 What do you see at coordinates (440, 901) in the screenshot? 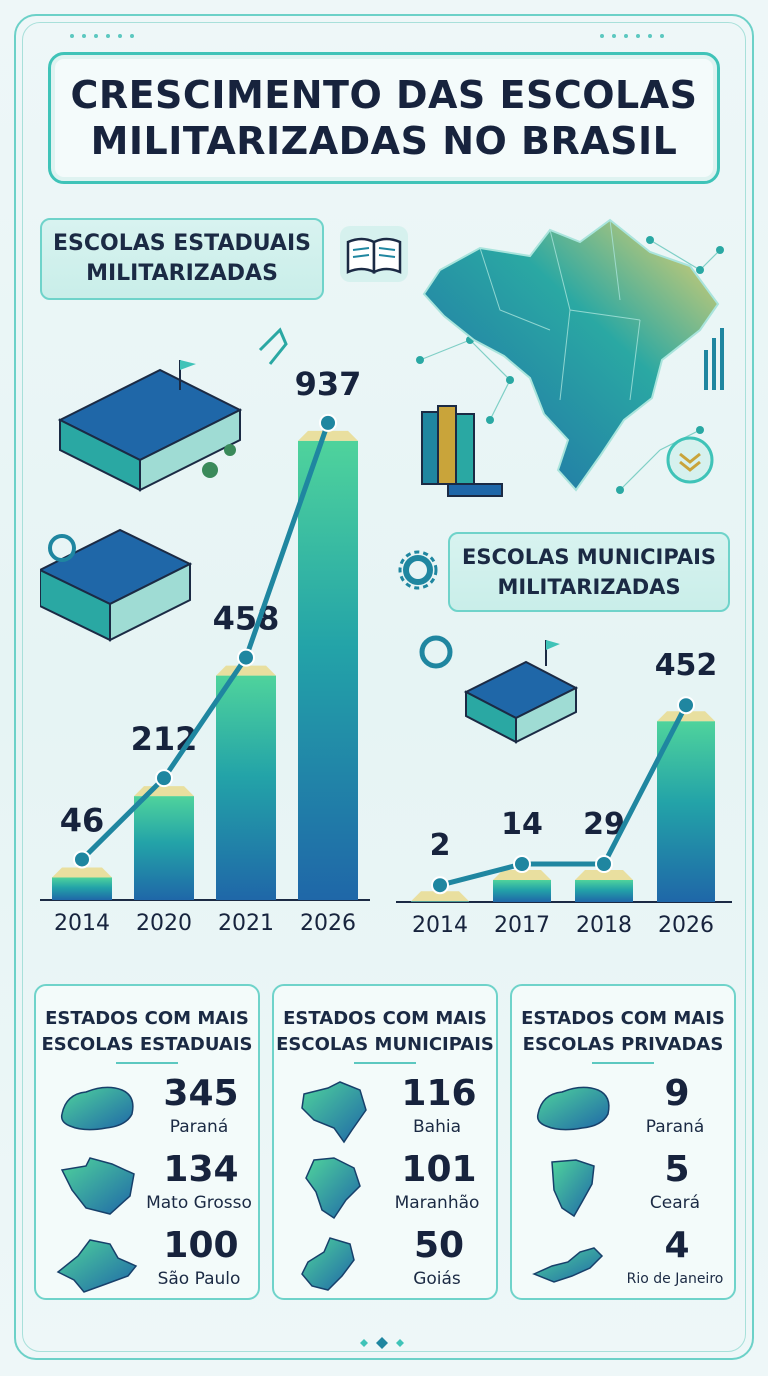
I see `muni-bar-2014` at bounding box center [440, 901].